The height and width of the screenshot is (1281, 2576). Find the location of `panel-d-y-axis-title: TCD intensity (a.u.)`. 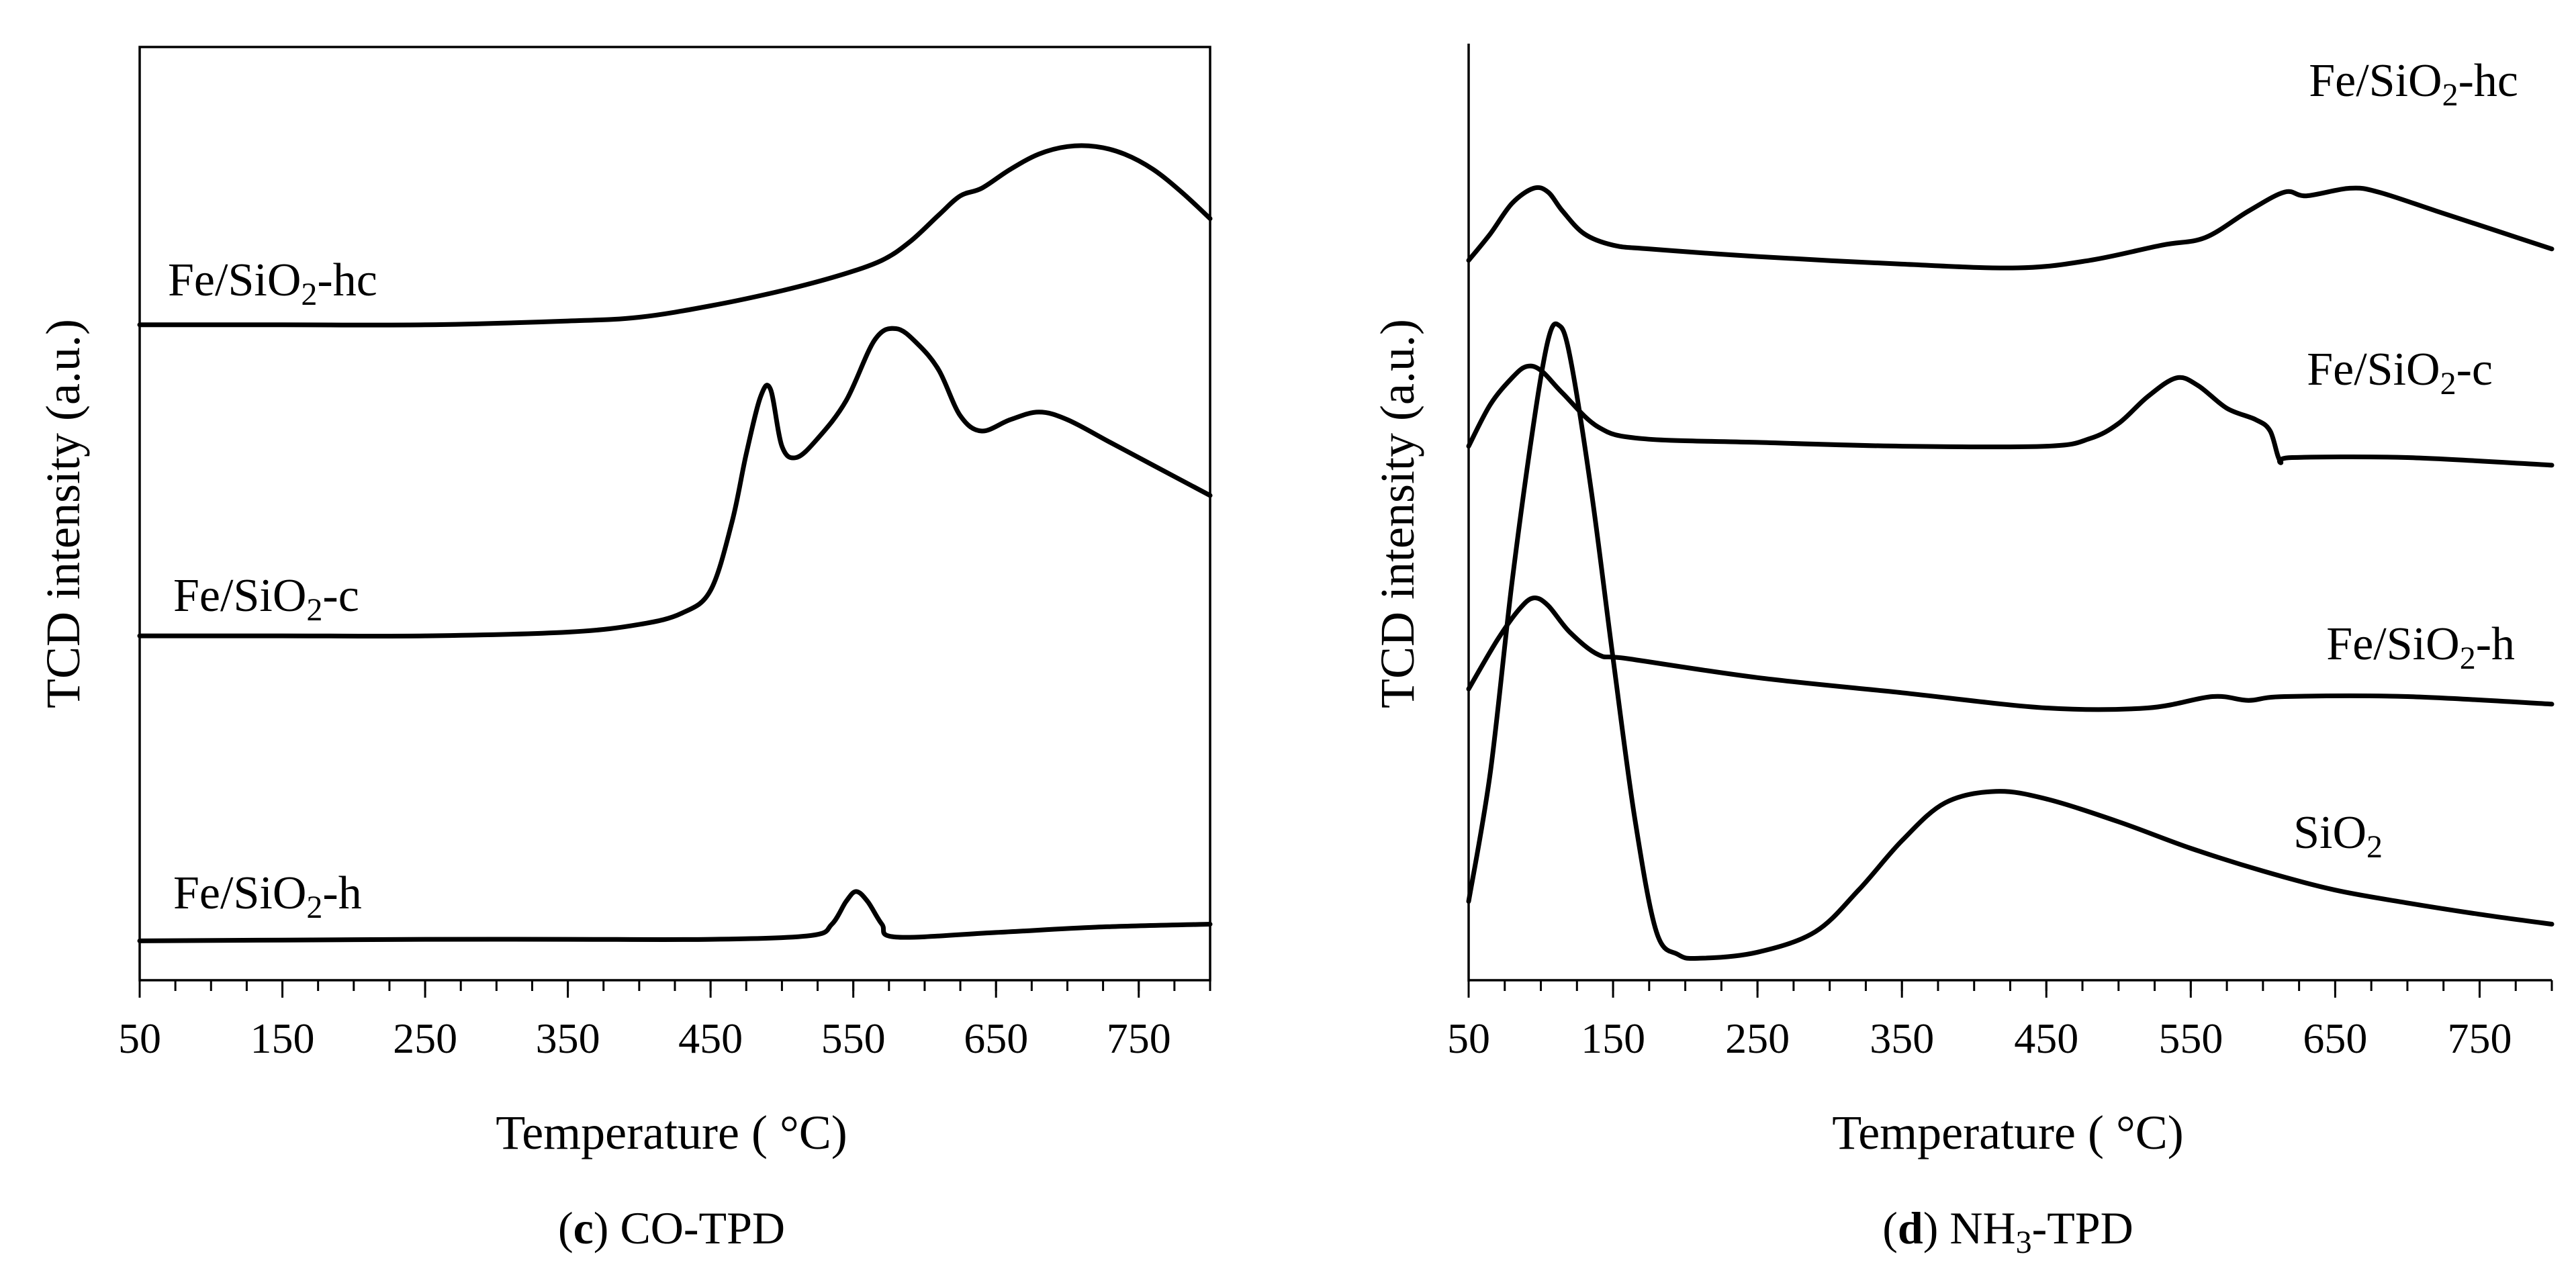

panel-d-y-axis-title: TCD intensity (a.u.) is located at coordinates (1397, 513).